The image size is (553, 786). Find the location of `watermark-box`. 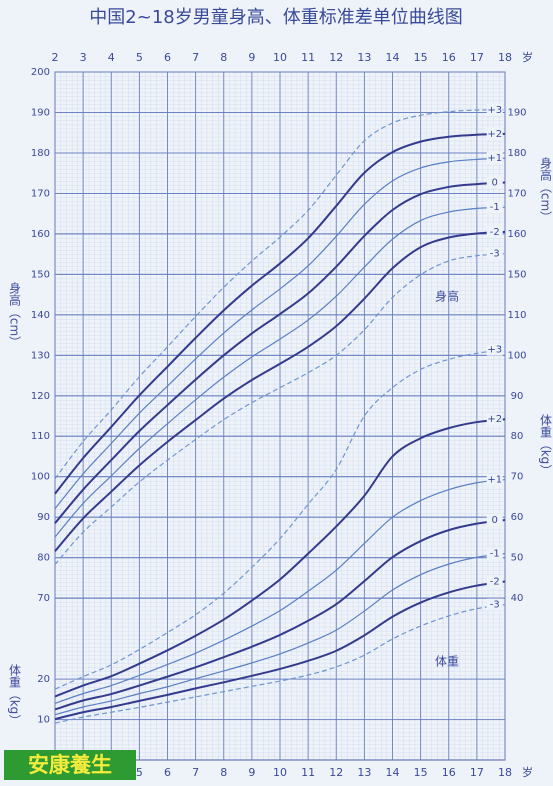

watermark-box is located at coordinates (70, 765).